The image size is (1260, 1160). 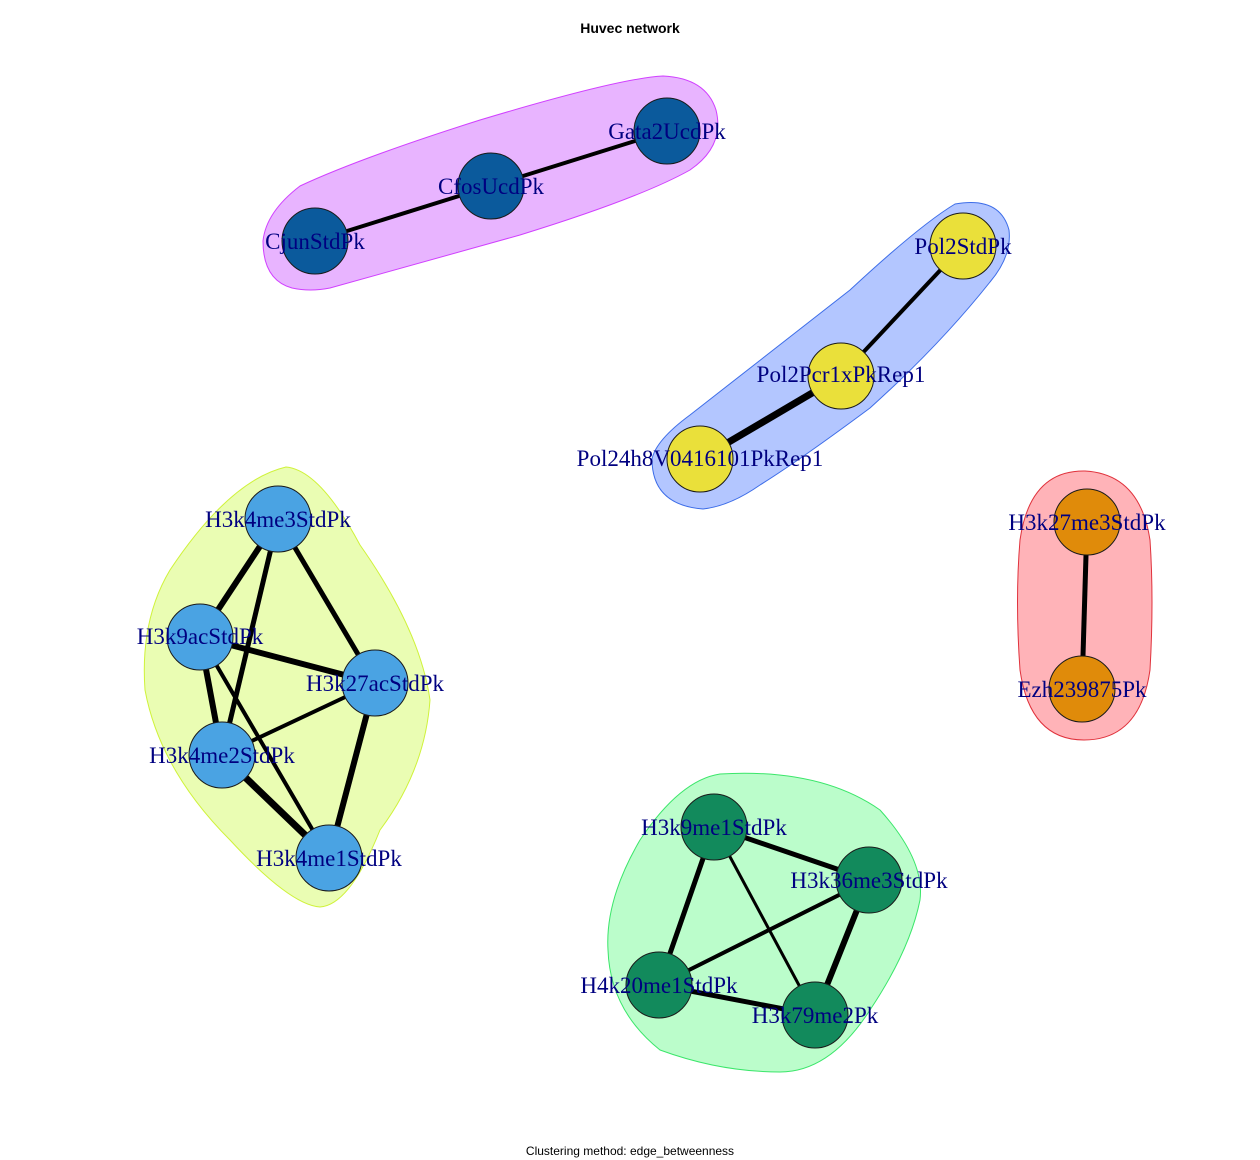 I want to click on node-h3k79me2pk, so click(x=815, y=1015).